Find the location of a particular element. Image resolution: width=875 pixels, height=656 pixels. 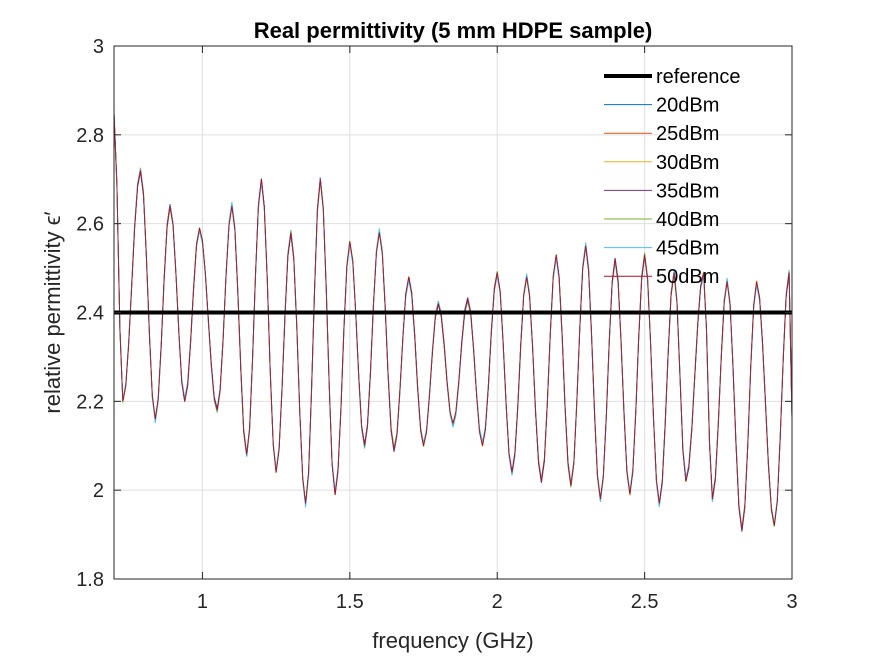

y-tick-label: 3 is located at coordinates (98, 47).